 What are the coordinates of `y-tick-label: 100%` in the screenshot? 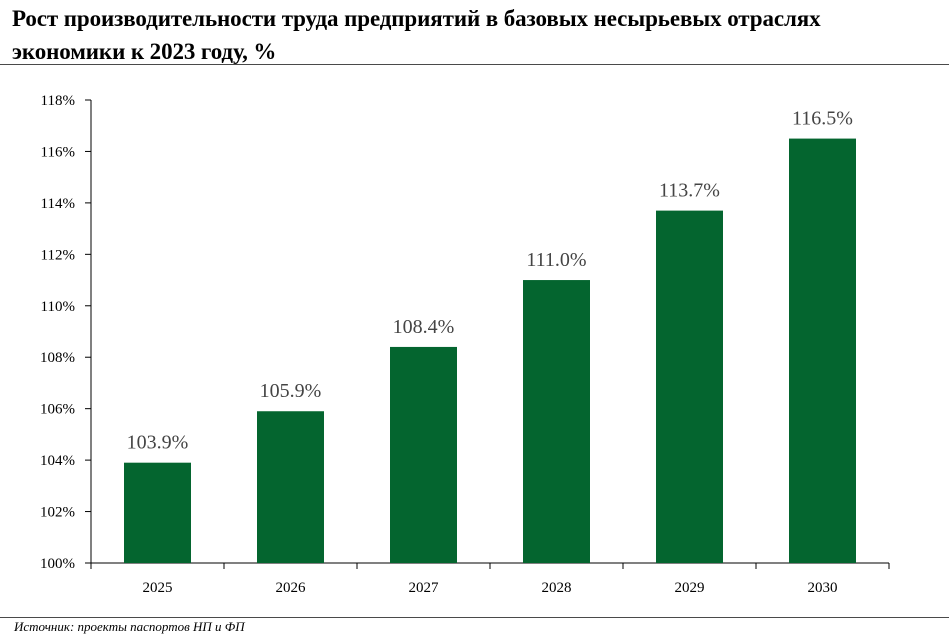 It's located at (57, 564).